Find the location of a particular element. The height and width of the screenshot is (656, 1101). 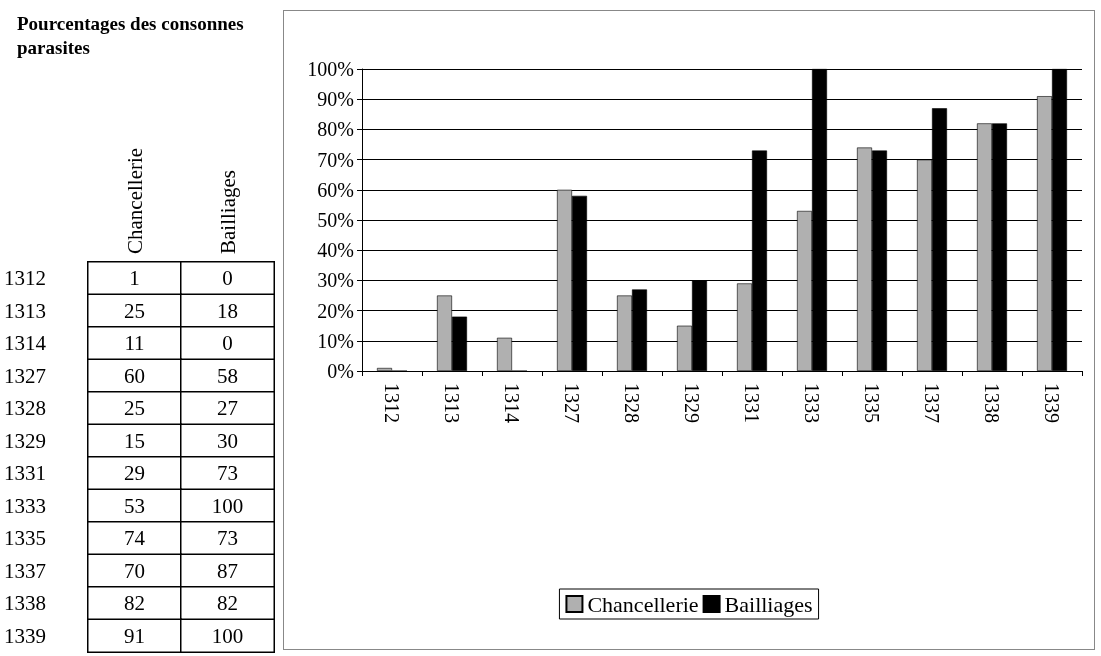

data-label: 60 is located at coordinates (134, 375).